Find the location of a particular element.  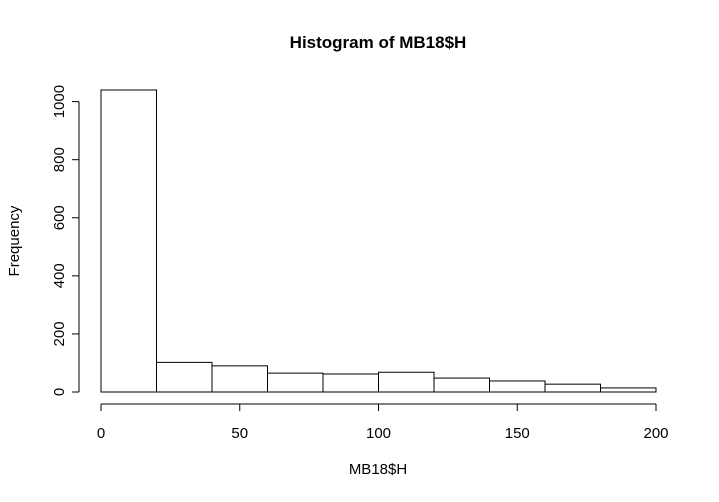

y-tick-label: 600 is located at coordinates (59, 217).